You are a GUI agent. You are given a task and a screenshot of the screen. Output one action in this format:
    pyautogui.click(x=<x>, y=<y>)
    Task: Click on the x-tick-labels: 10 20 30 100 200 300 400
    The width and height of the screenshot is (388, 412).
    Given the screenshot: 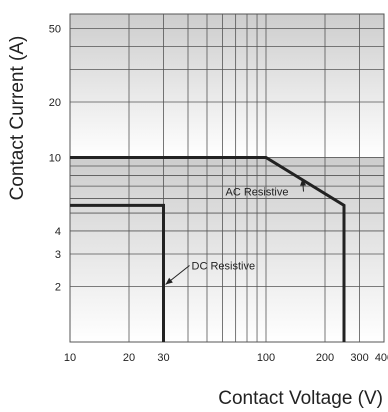 What is the action you would take?
    pyautogui.click(x=226, y=358)
    